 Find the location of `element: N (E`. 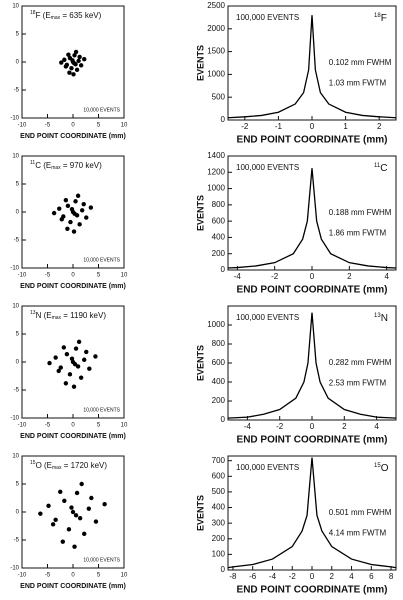

element: N (E is located at coordinates (44, 315).